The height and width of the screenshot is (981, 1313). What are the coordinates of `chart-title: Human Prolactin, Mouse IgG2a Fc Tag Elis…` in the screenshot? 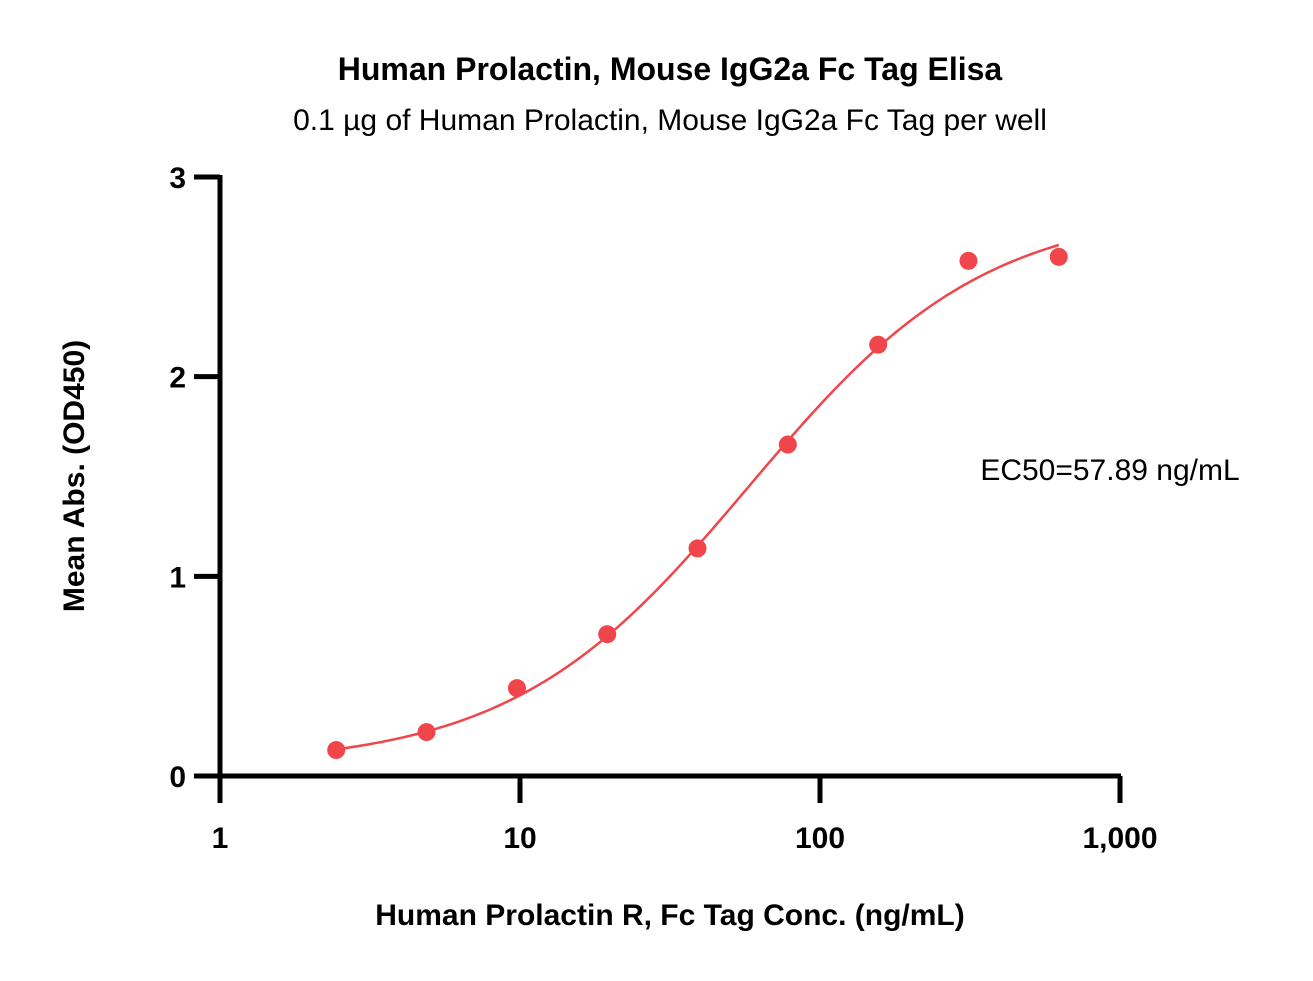 It's located at (670, 69).